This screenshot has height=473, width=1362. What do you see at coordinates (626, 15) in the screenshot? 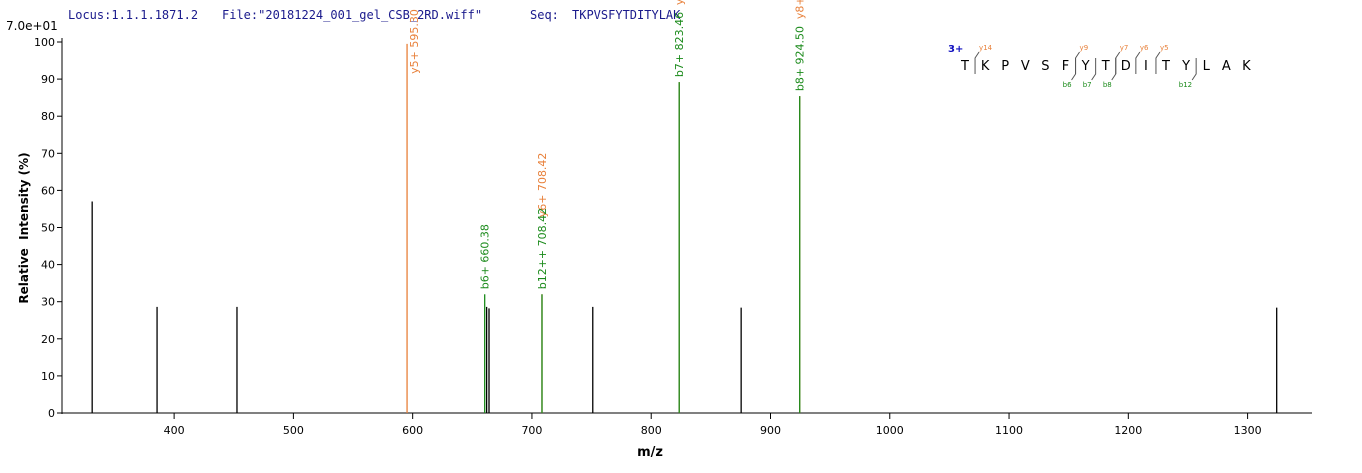
I see `seq: TKPVSFYTDITYLAK` at bounding box center [626, 15].